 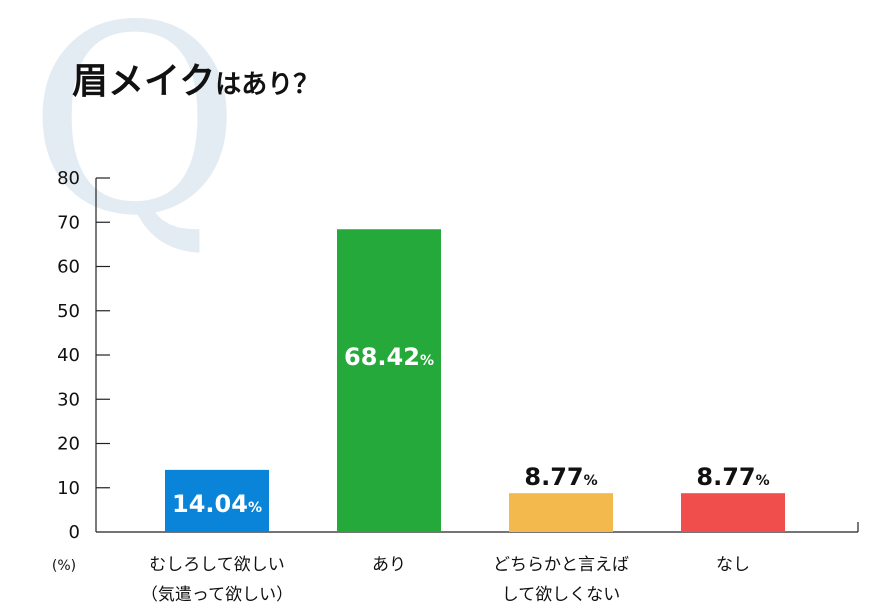 What do you see at coordinates (68, 178) in the screenshot?
I see `y-tick-label: 80` at bounding box center [68, 178].